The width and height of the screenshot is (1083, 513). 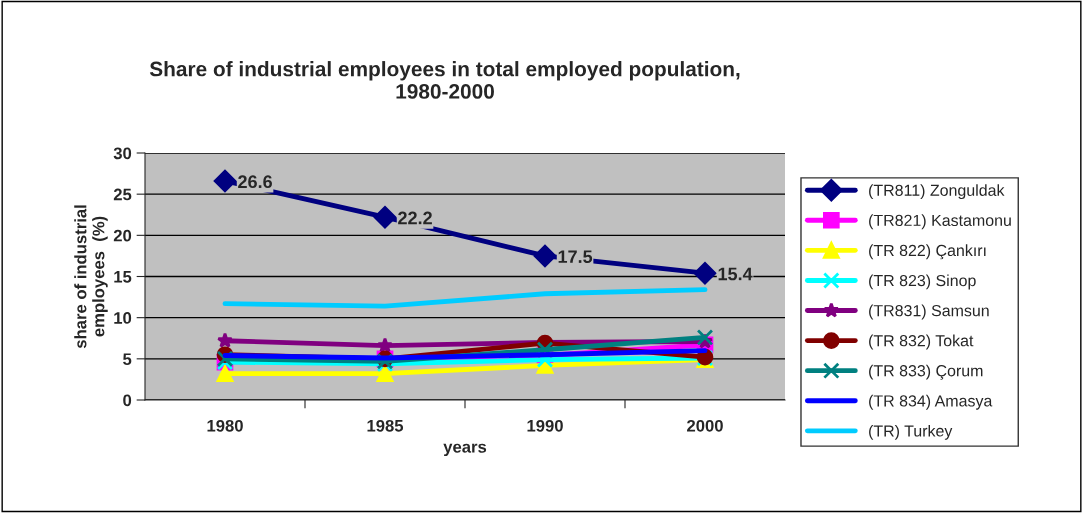 I want to click on y-axis-title: share of industrial employees (%), so click(x=91, y=277).